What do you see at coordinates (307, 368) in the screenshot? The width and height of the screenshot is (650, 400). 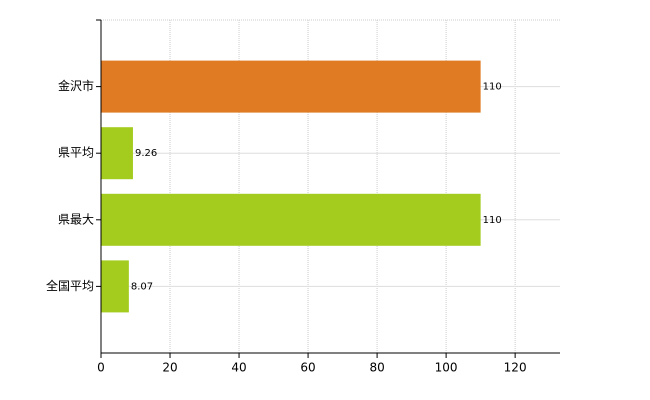 I see `x-tick-label: 60` at bounding box center [307, 368].